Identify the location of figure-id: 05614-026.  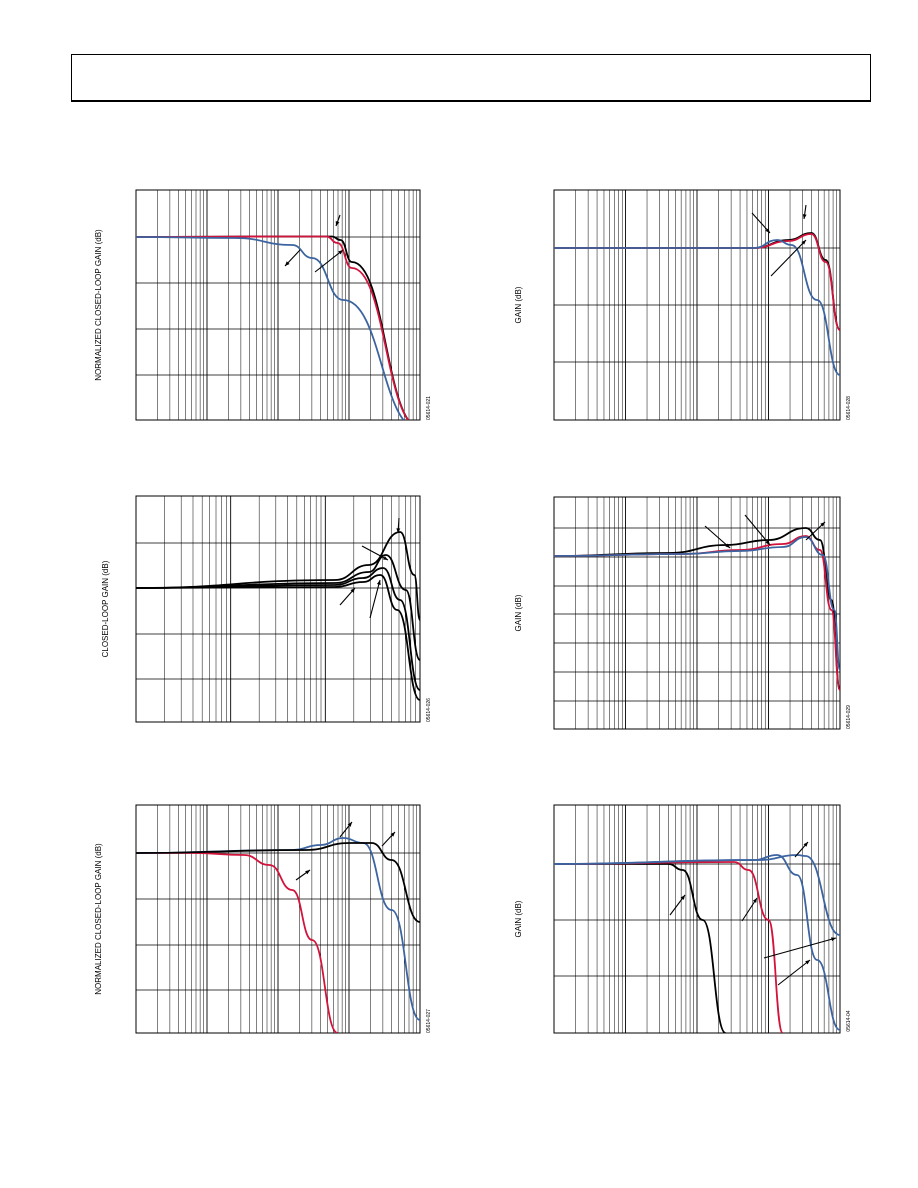
(429, 710).